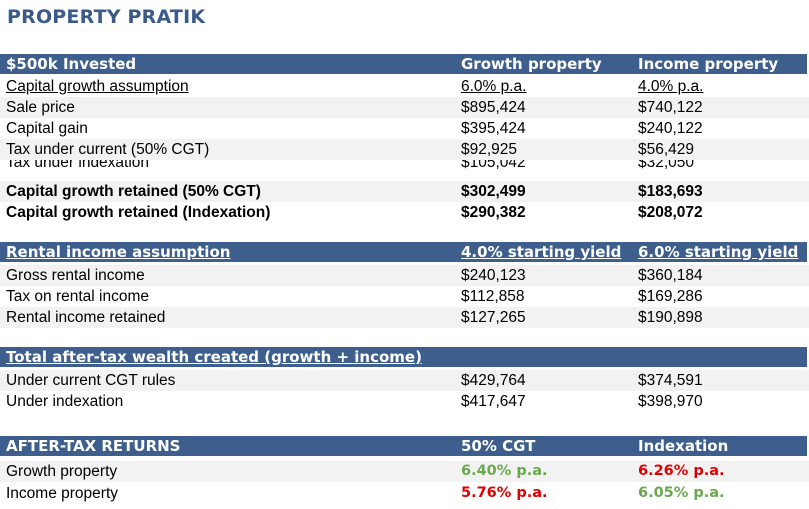 This screenshot has width=809, height=509. Describe the element at coordinates (493, 128) in the screenshot. I see `row-value-growth: $395,424` at that location.